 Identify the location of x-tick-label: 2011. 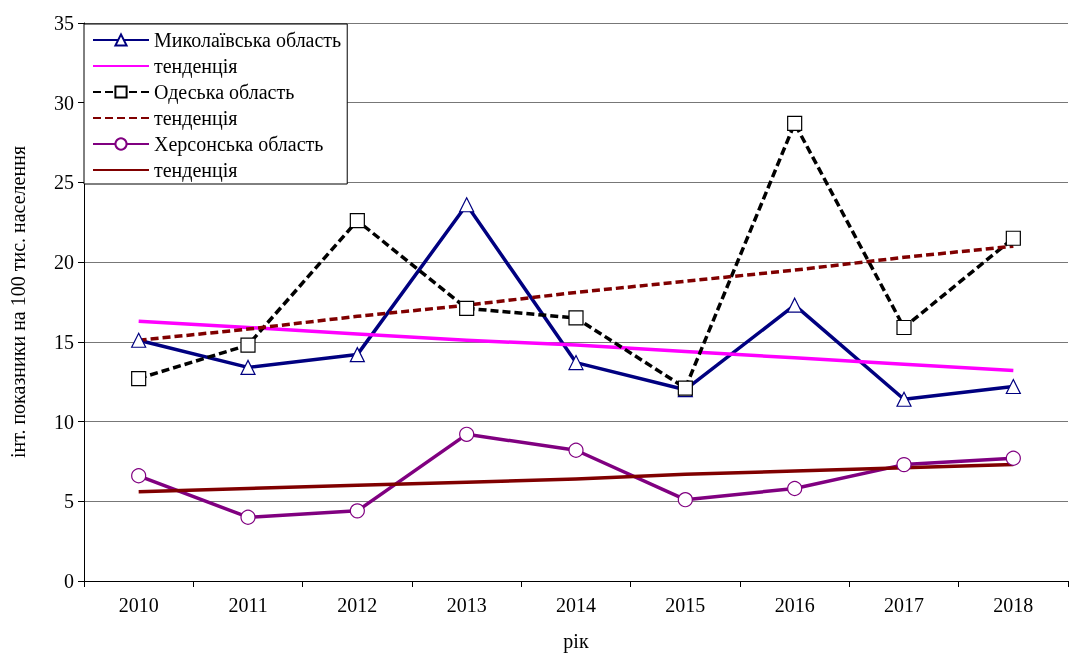
(248, 605).